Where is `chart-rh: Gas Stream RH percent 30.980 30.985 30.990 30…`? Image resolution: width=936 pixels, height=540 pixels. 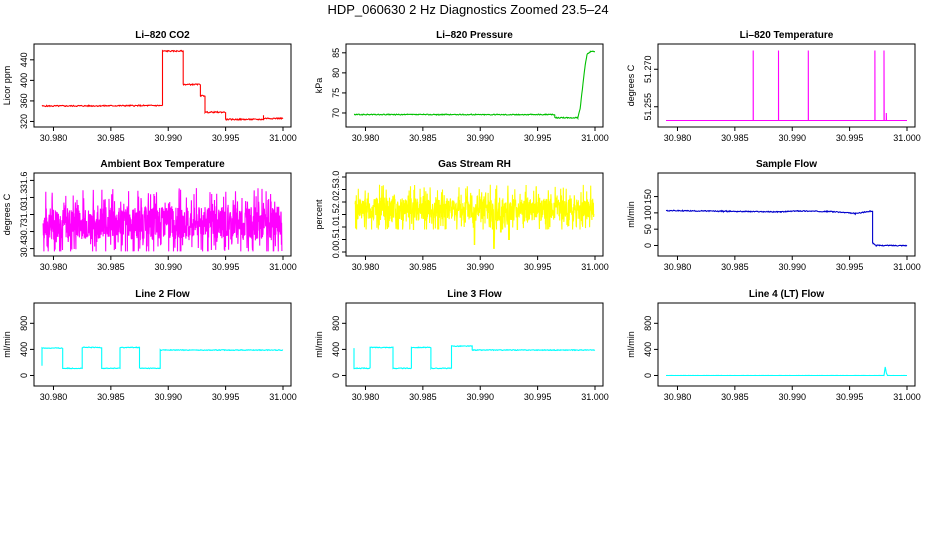
chart-rh: Gas Stream RH percent 30.980 30.985 30.990 30… is located at coordinates (461, 215).